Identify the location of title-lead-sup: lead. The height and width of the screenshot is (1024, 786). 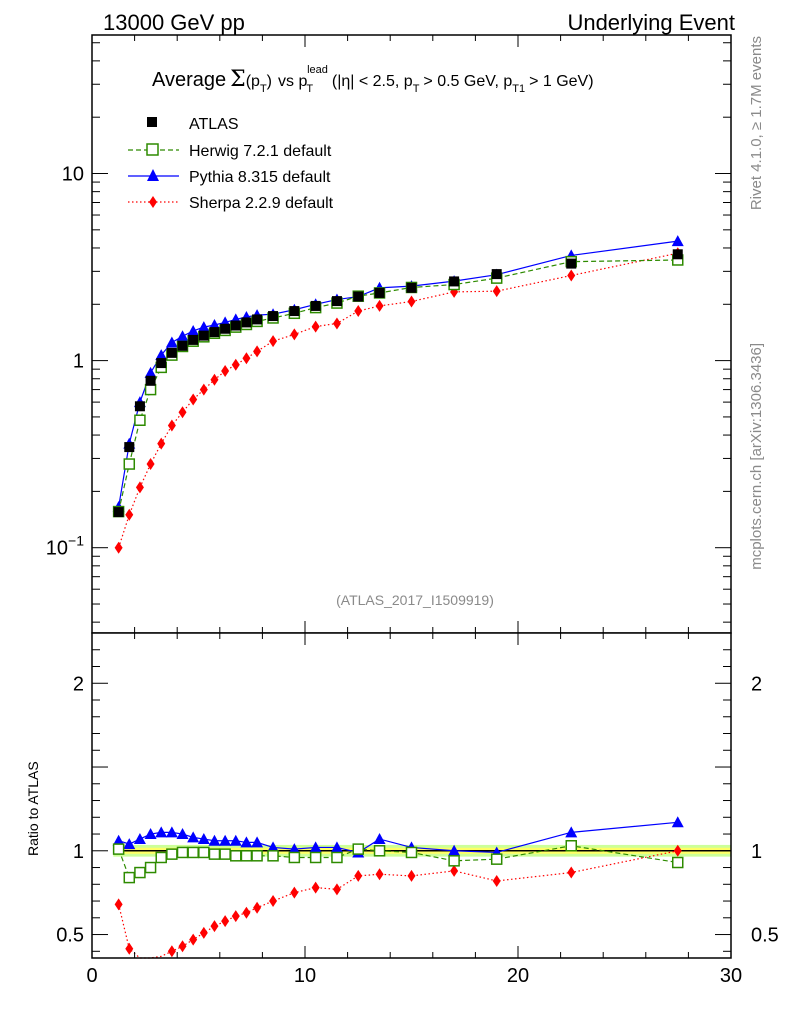
(317, 70).